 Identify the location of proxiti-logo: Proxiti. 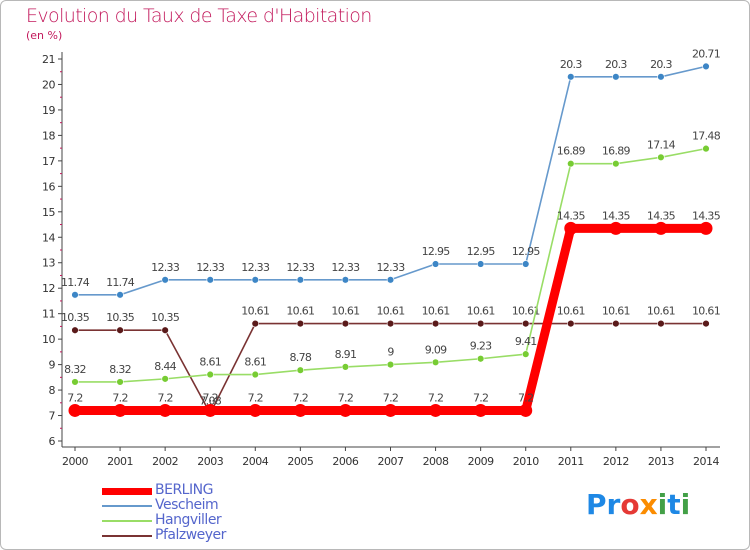
(638, 504).